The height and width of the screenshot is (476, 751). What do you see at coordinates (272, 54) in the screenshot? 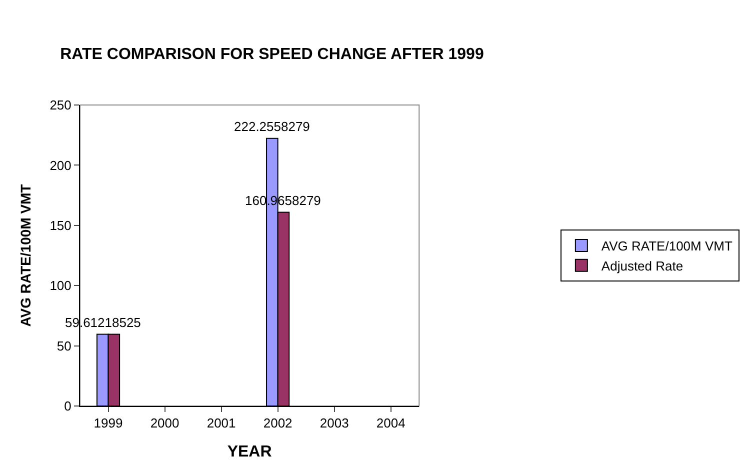
I see `chart-title: RATE COMPARISON FOR SPEED CHANGE AFTER 1999` at bounding box center [272, 54].